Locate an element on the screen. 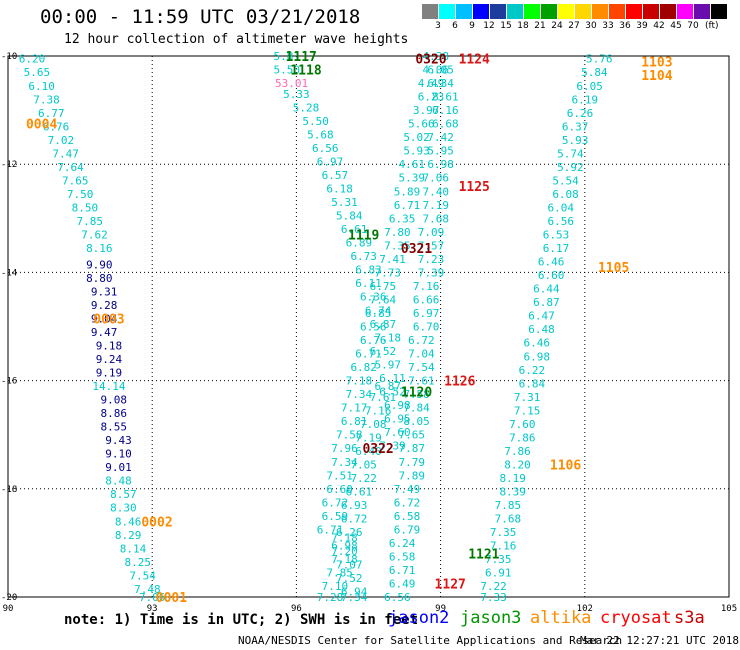 This screenshot has height=650, width=740. wave-height-point: 7.60 is located at coordinates (522, 424).